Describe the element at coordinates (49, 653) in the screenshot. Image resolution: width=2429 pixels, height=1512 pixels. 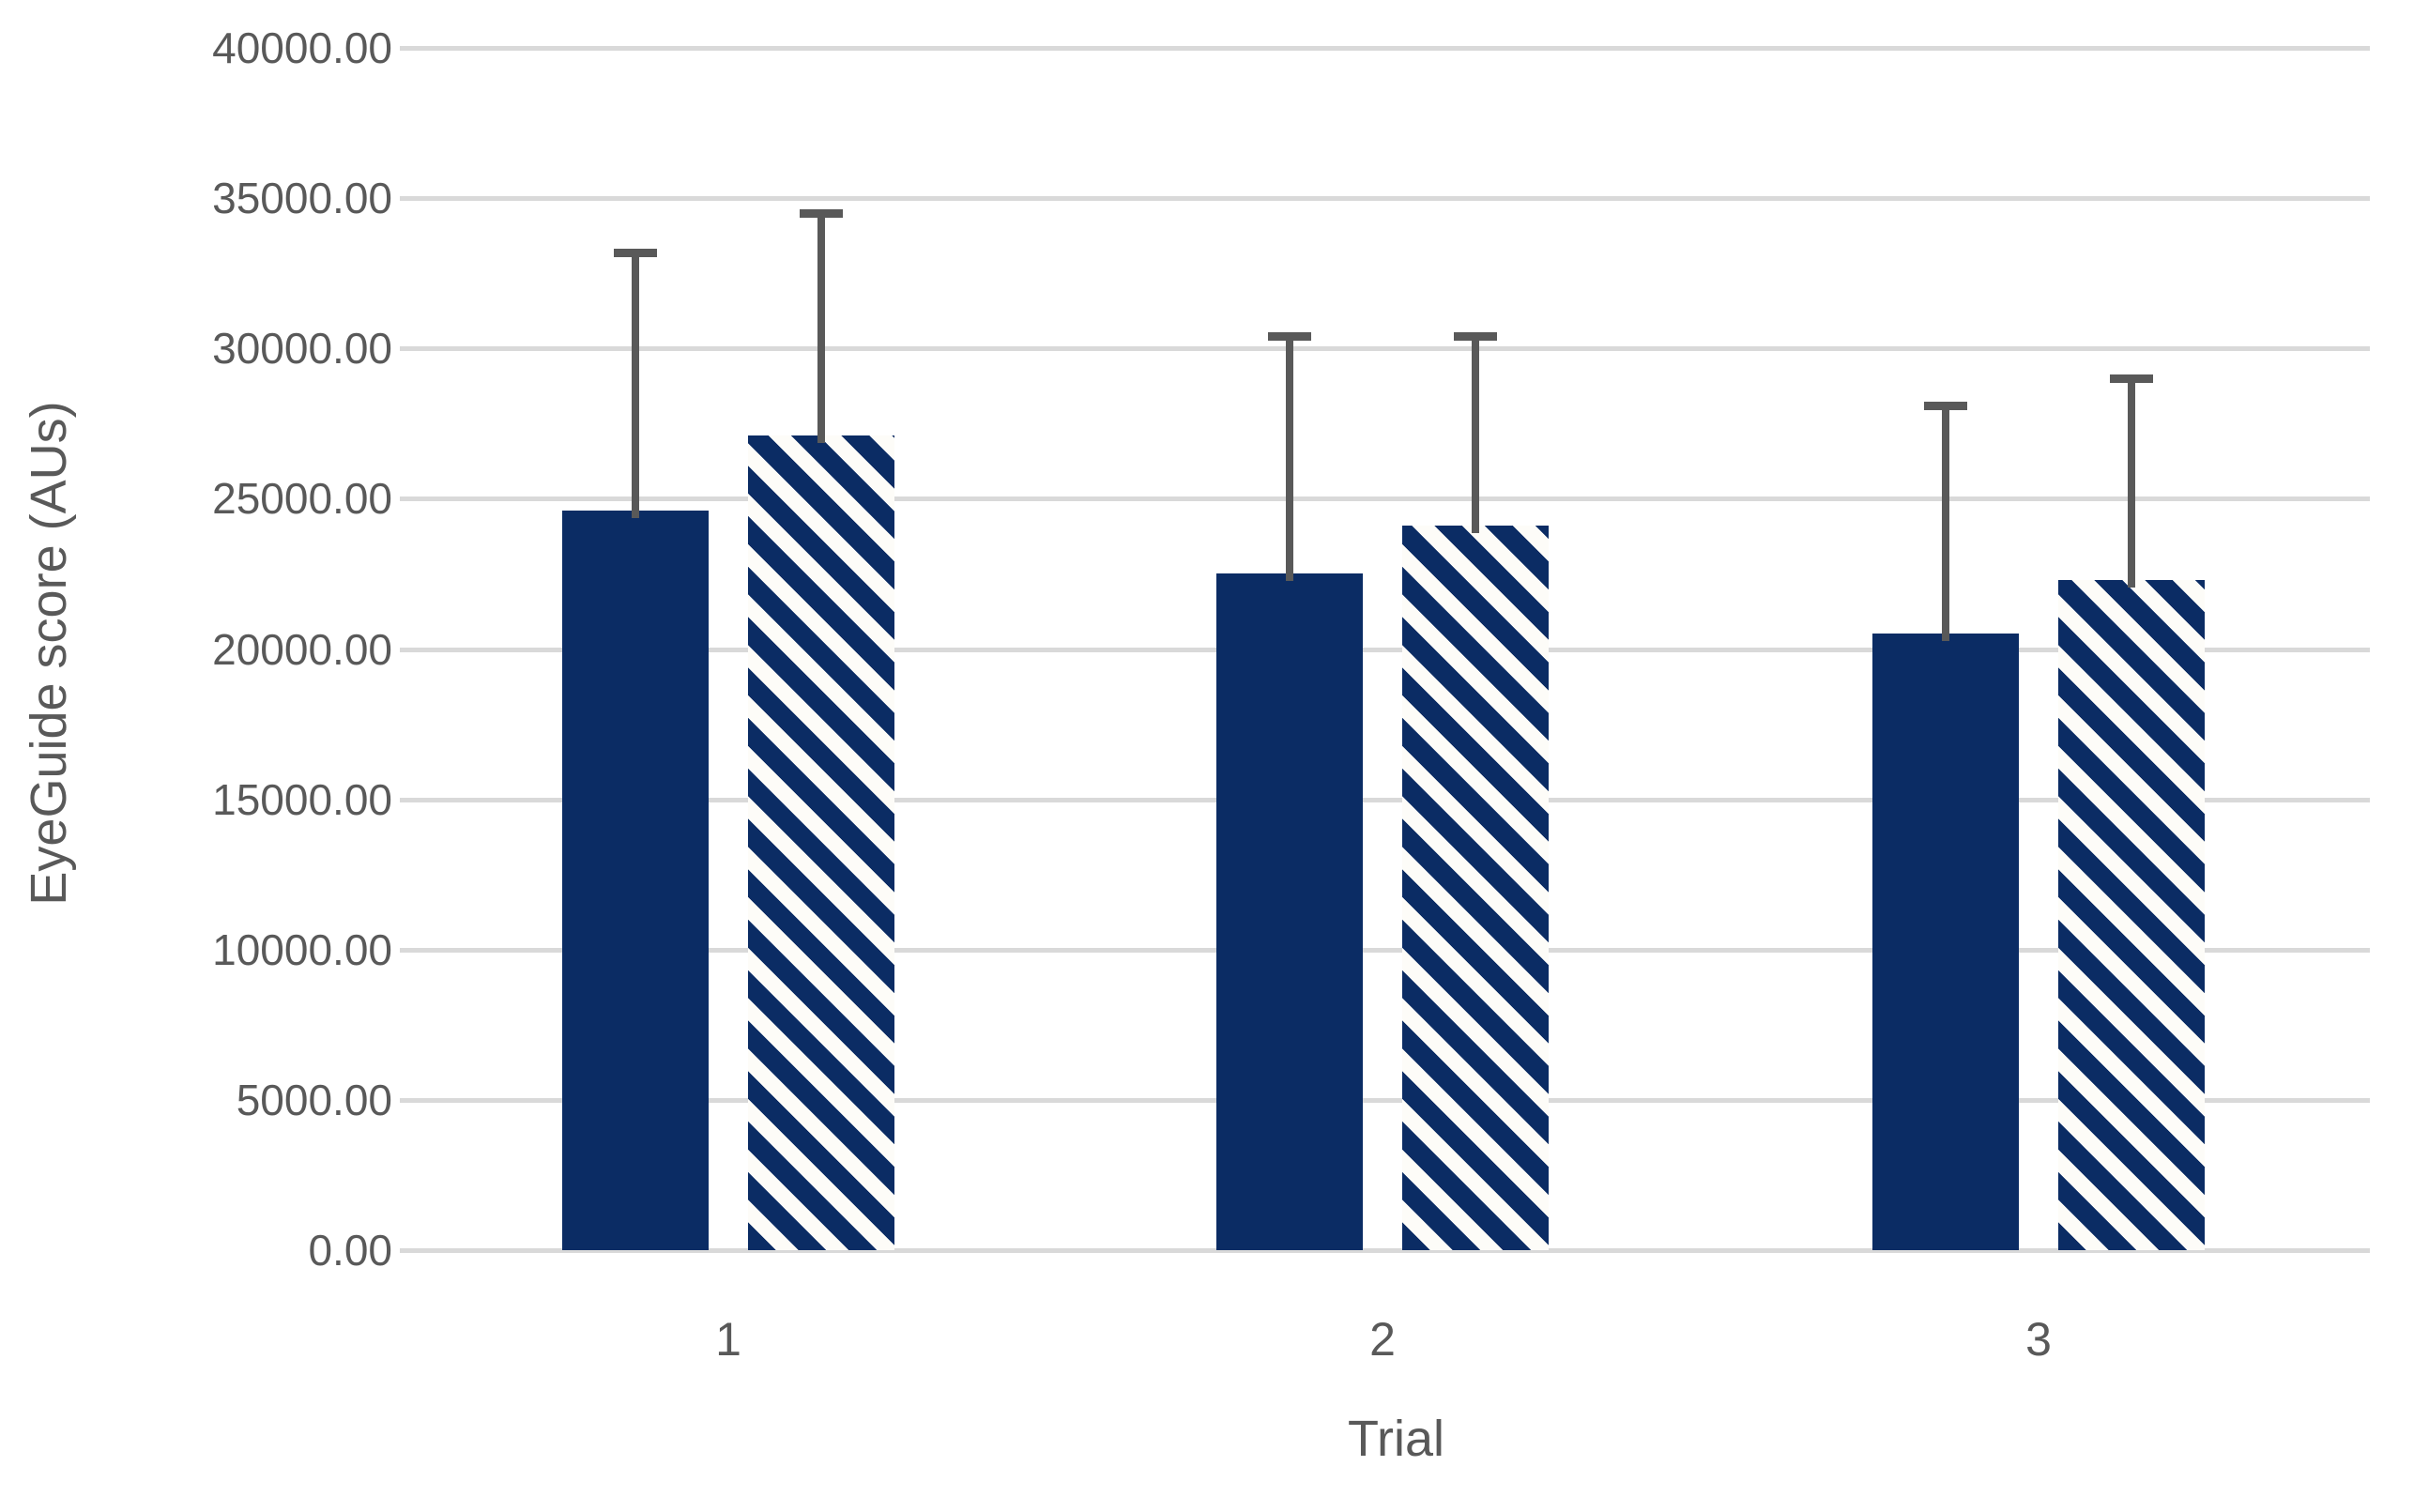
I see `y-axis-title: EyeGuide score (AUs)` at that location.